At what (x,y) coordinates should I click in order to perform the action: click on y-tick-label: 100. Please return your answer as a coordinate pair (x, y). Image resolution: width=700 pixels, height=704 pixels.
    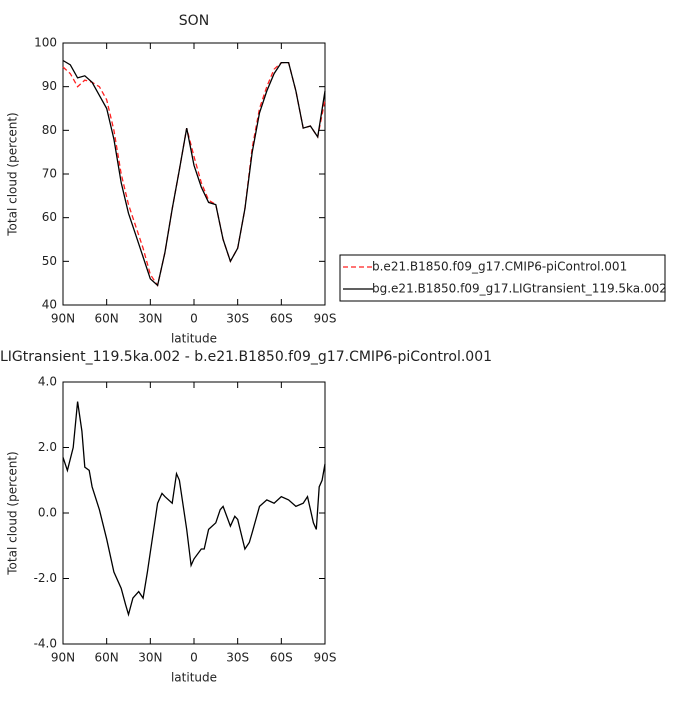
    Looking at the image, I should click on (45, 43).